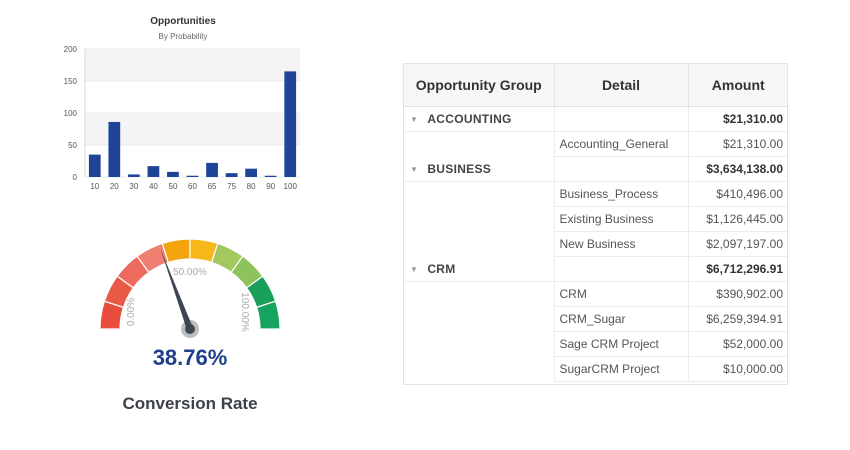 This screenshot has width=850, height=450. What do you see at coordinates (291, 186) in the screenshot?
I see `x-tick-label: 100` at bounding box center [291, 186].